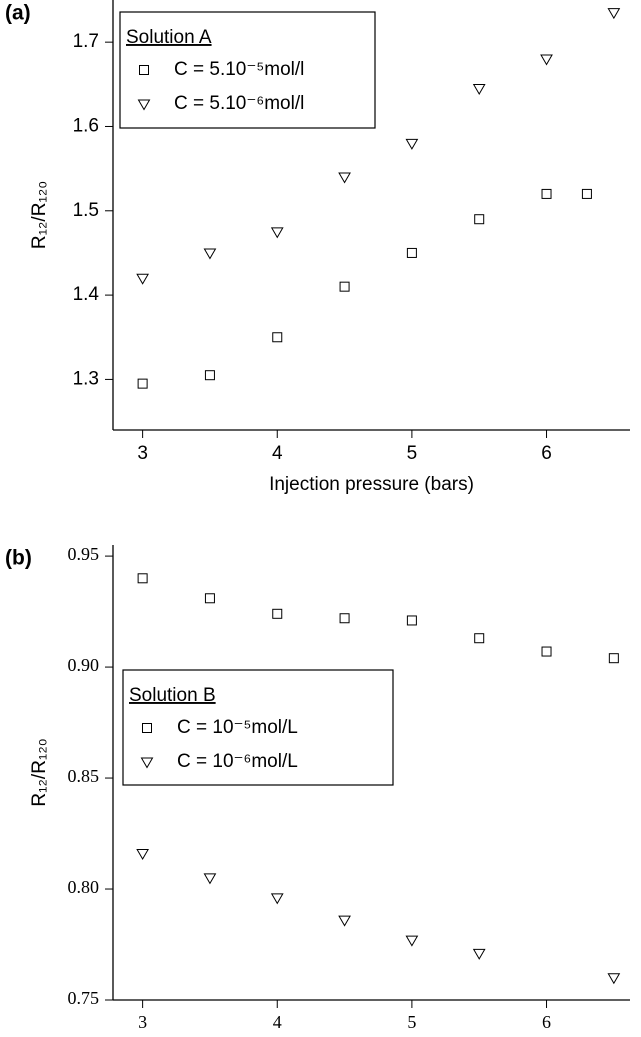  I want to click on legend-entry: C = 5.10⁻⁵mol/l, so click(239, 69).